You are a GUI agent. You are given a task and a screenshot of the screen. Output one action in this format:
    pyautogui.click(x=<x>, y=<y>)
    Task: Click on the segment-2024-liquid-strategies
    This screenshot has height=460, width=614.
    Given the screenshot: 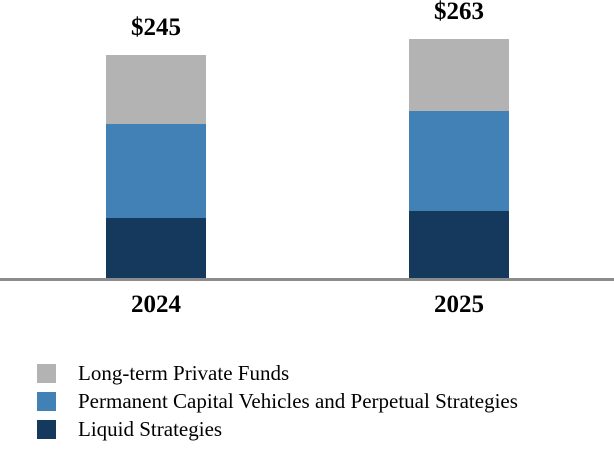 What is the action you would take?
    pyautogui.click(x=156, y=248)
    